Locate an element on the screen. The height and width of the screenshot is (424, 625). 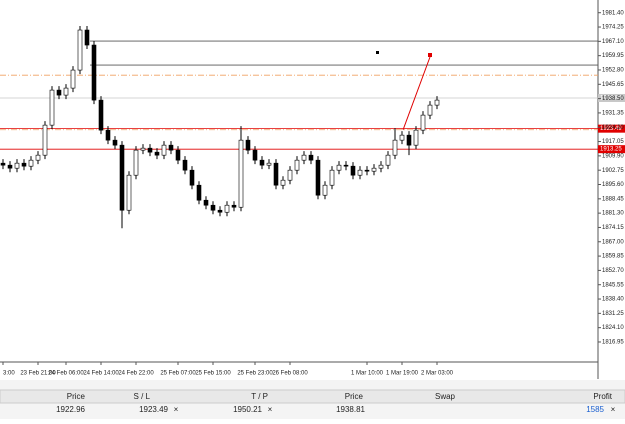
y-tick-label: 1909.90 is located at coordinates (613, 156).